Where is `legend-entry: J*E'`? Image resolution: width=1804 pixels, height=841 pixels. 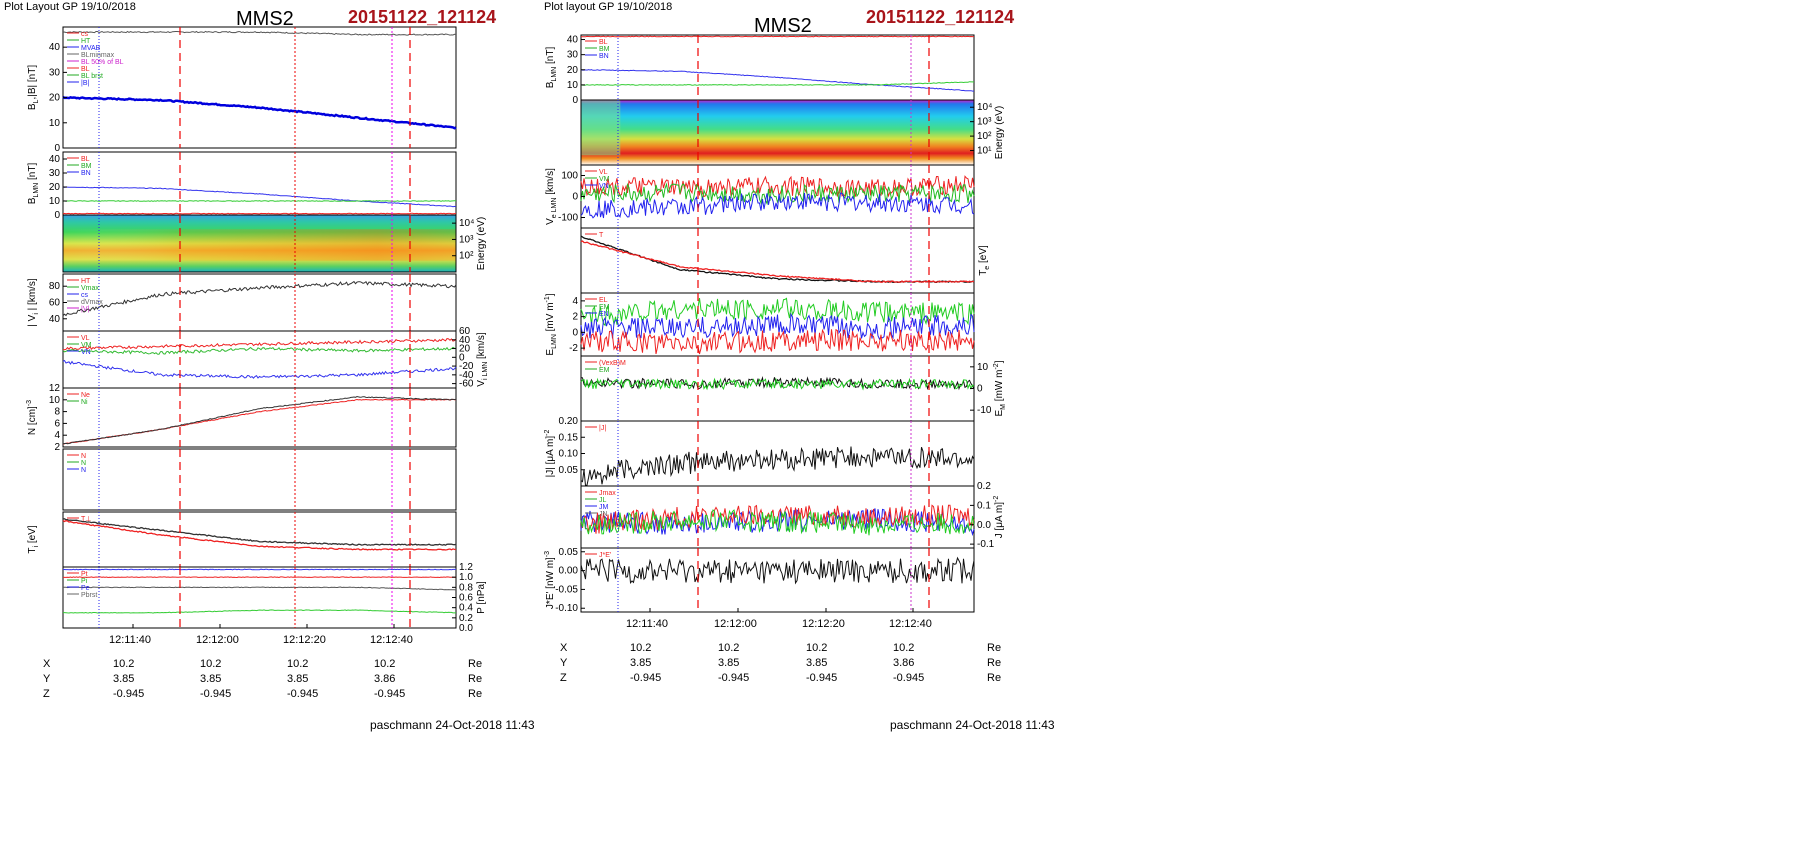
legend-entry: J*E' is located at coordinates (605, 555).